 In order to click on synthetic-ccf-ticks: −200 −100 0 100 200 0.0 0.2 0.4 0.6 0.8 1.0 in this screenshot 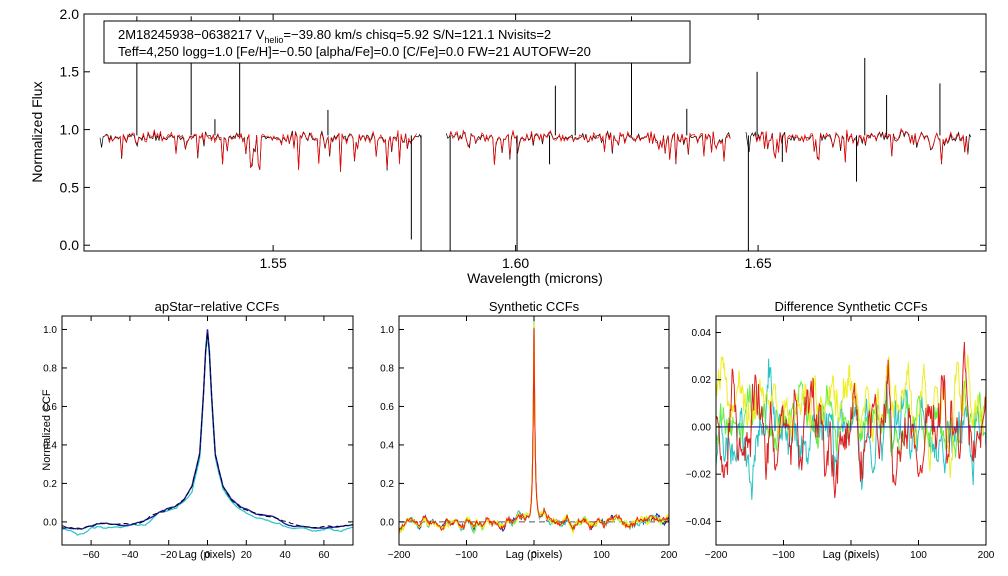, I will do `click(529, 438)`.